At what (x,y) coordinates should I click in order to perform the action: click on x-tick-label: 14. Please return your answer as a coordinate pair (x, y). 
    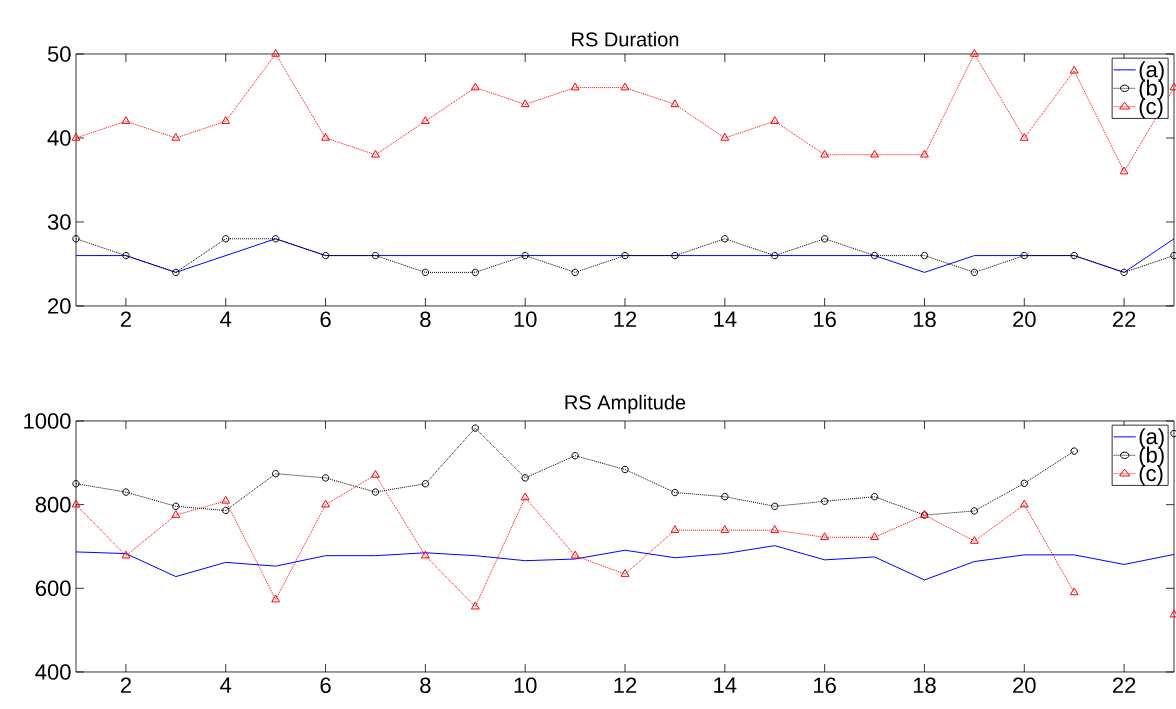
    Looking at the image, I should click on (725, 685).